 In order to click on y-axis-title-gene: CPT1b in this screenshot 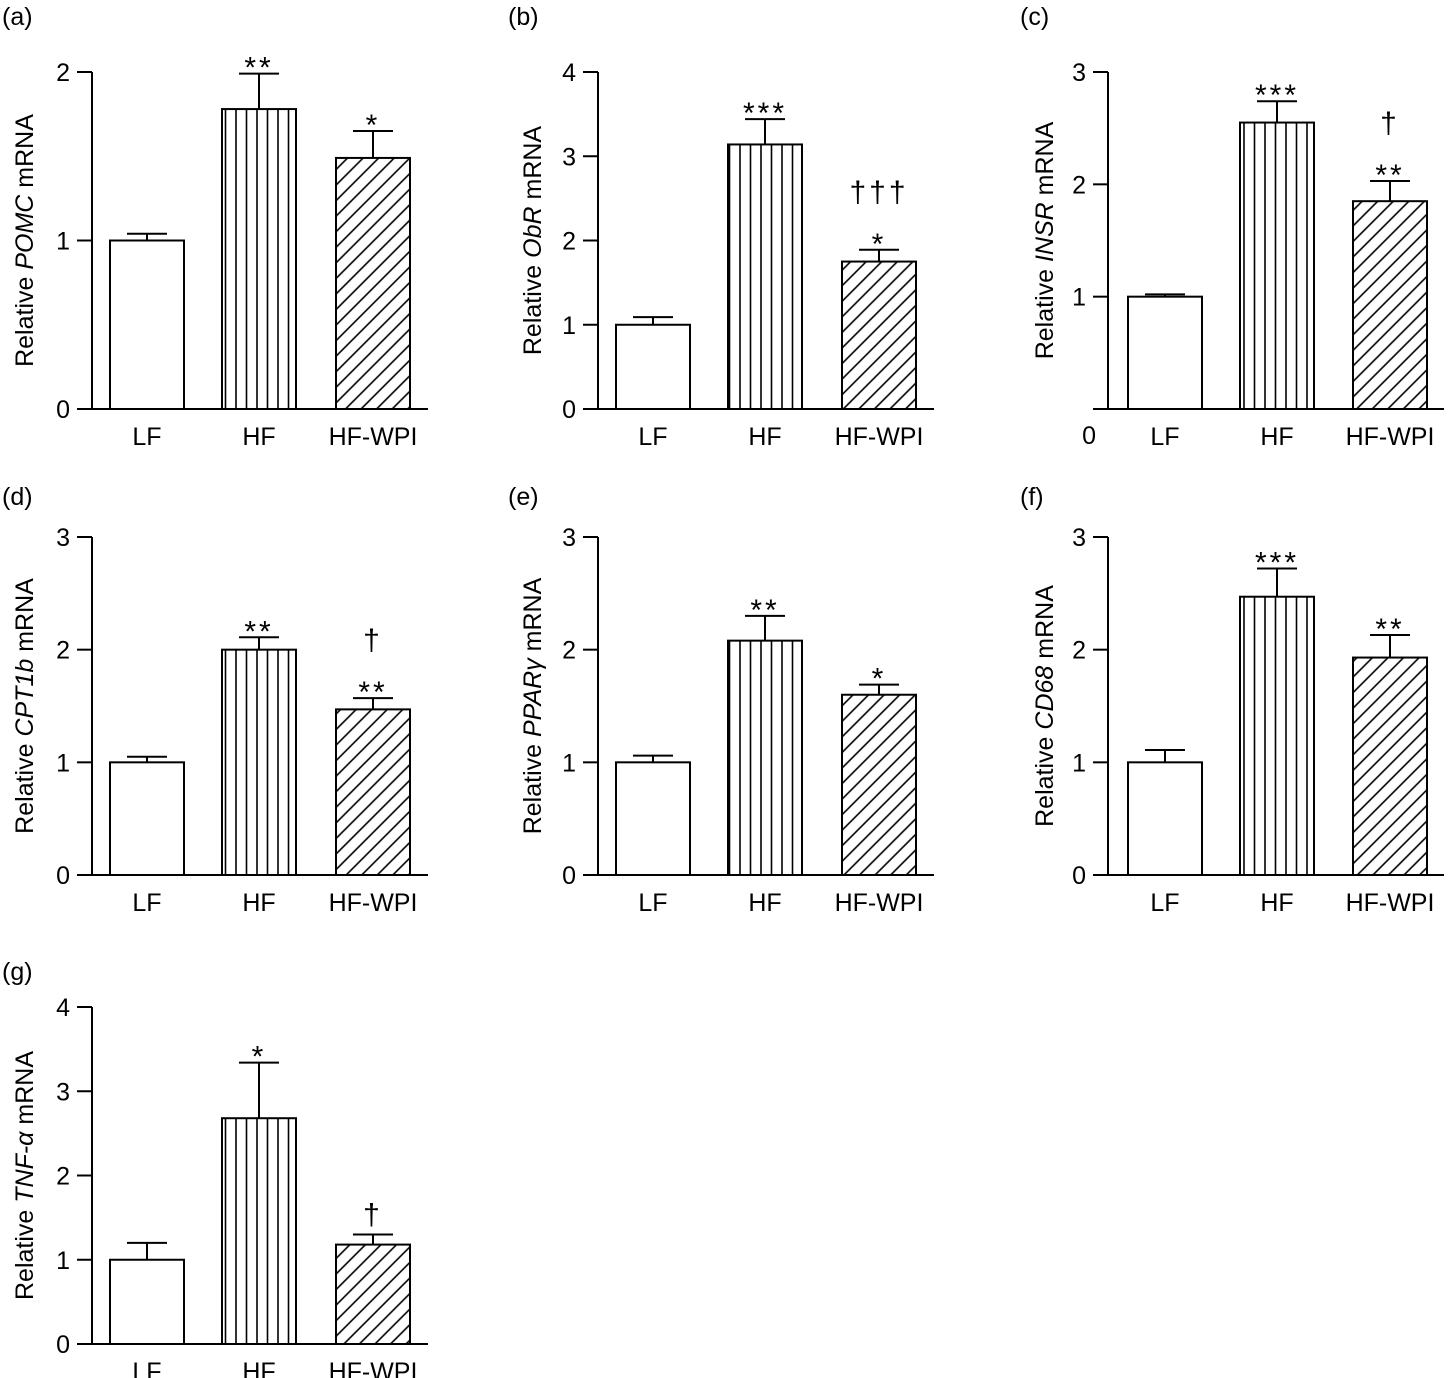, I will do `click(25, 698)`.